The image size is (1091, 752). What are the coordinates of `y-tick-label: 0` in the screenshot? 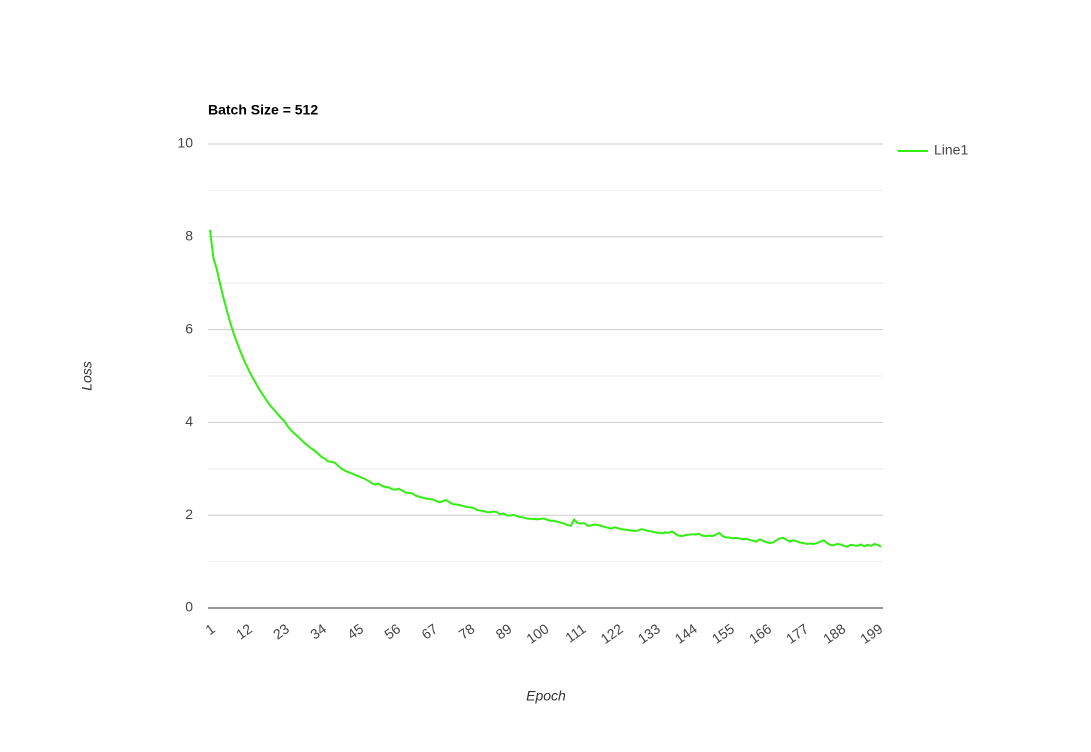 It's located at (189, 607).